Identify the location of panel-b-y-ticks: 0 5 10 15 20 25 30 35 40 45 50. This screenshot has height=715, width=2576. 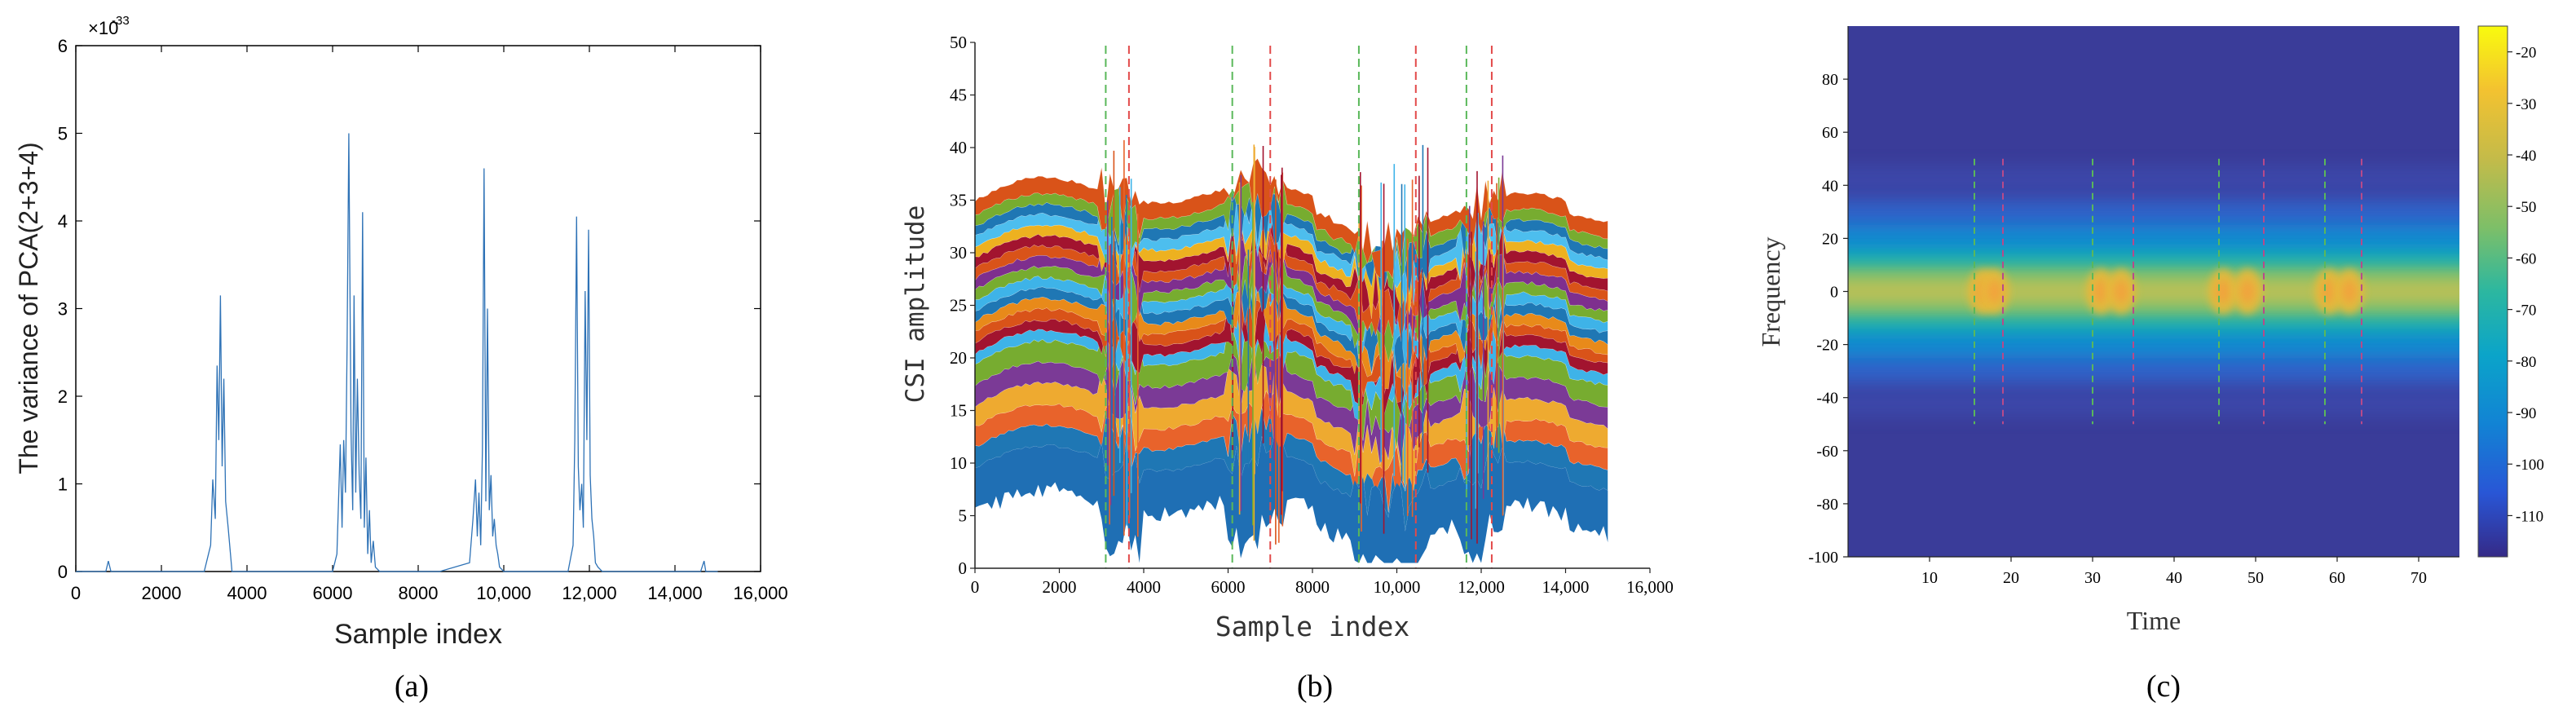
(962, 305).